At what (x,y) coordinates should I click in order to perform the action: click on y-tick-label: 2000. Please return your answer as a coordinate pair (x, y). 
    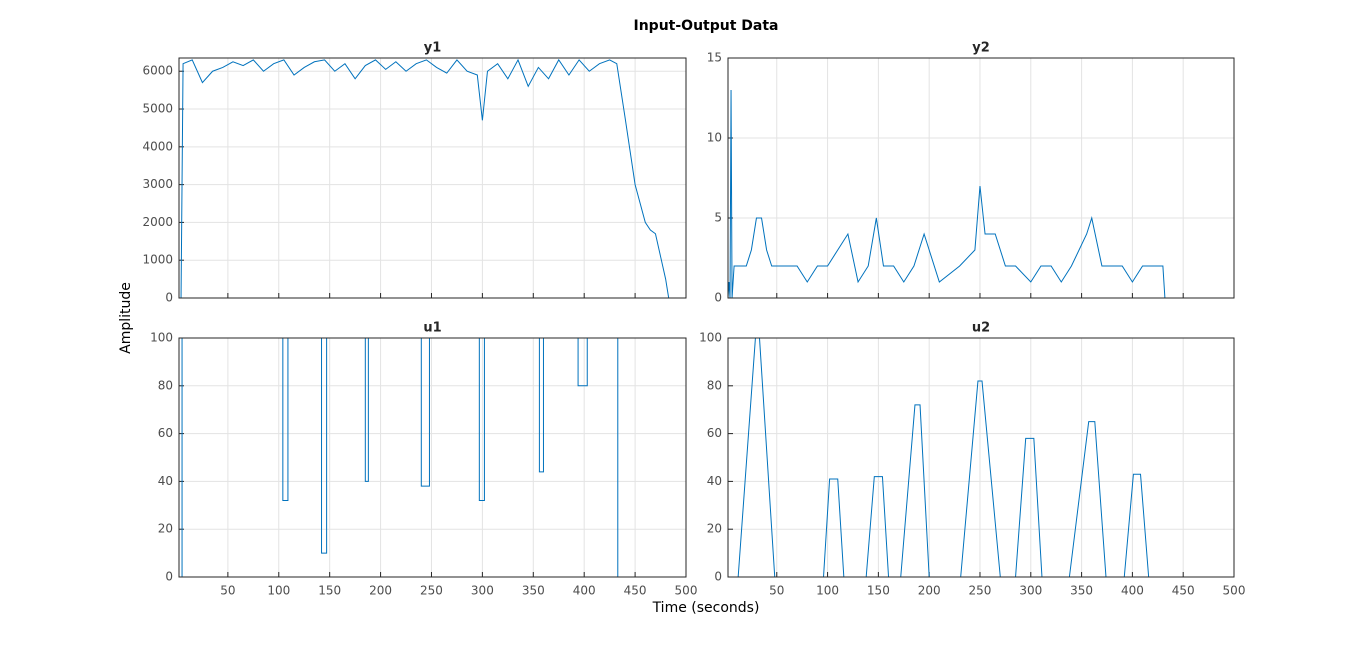
    Looking at the image, I should click on (157, 222).